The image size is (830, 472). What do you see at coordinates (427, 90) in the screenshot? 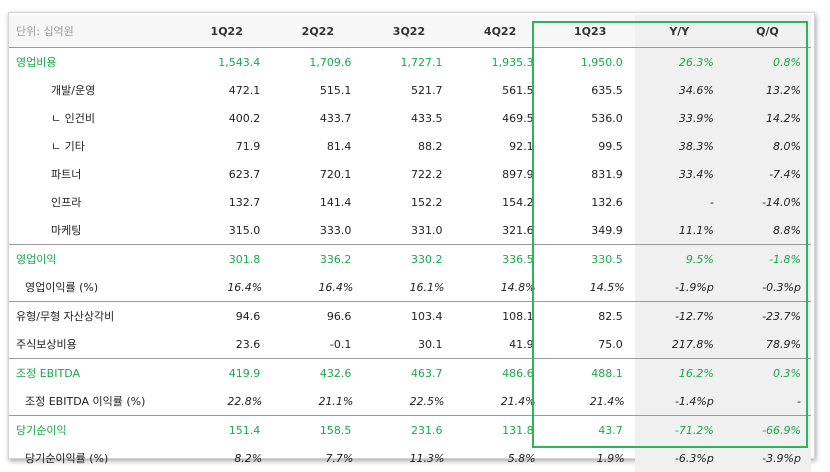
I see `cell-3q22: 521.7` at bounding box center [427, 90].